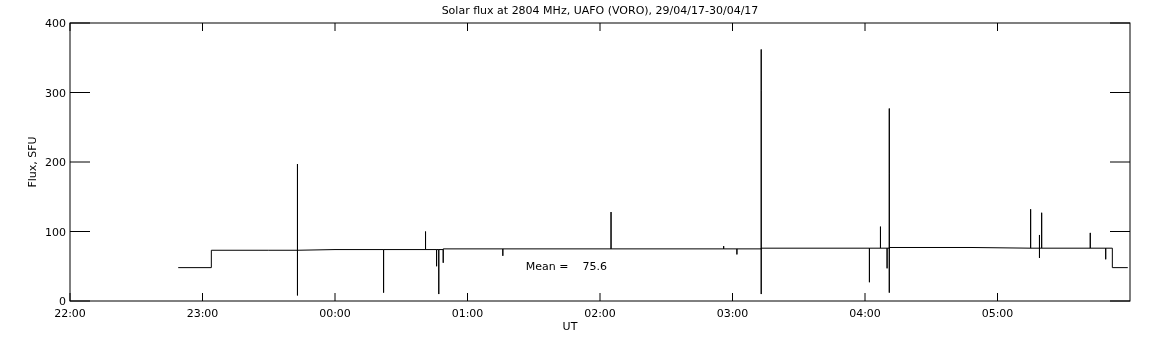 Image resolution: width=1152 pixels, height=345 pixels. I want to click on y-axis-title: Flux, SFU, so click(32, 162).